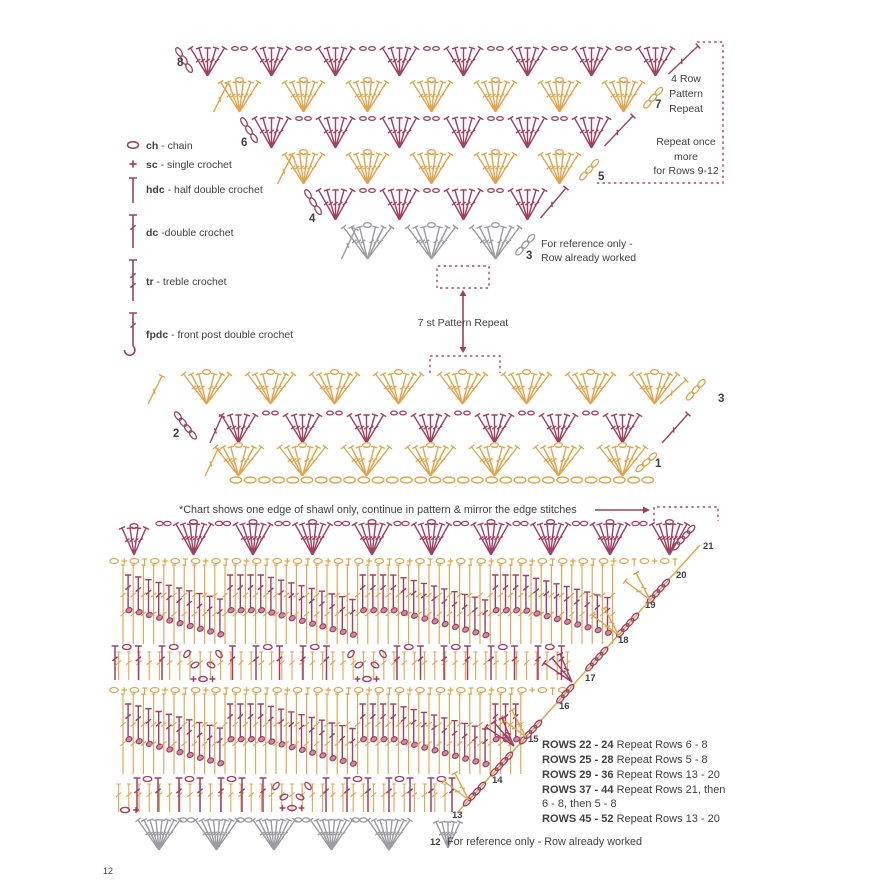 This screenshot has width=882, height=884. Describe the element at coordinates (189, 165) in the screenshot. I see `svg-text: sc - single crochet` at that location.